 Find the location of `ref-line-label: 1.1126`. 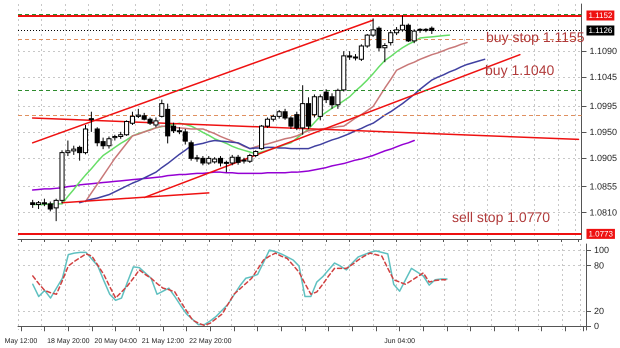

ref-line-label: 1.1126 is located at coordinates (600, 30).